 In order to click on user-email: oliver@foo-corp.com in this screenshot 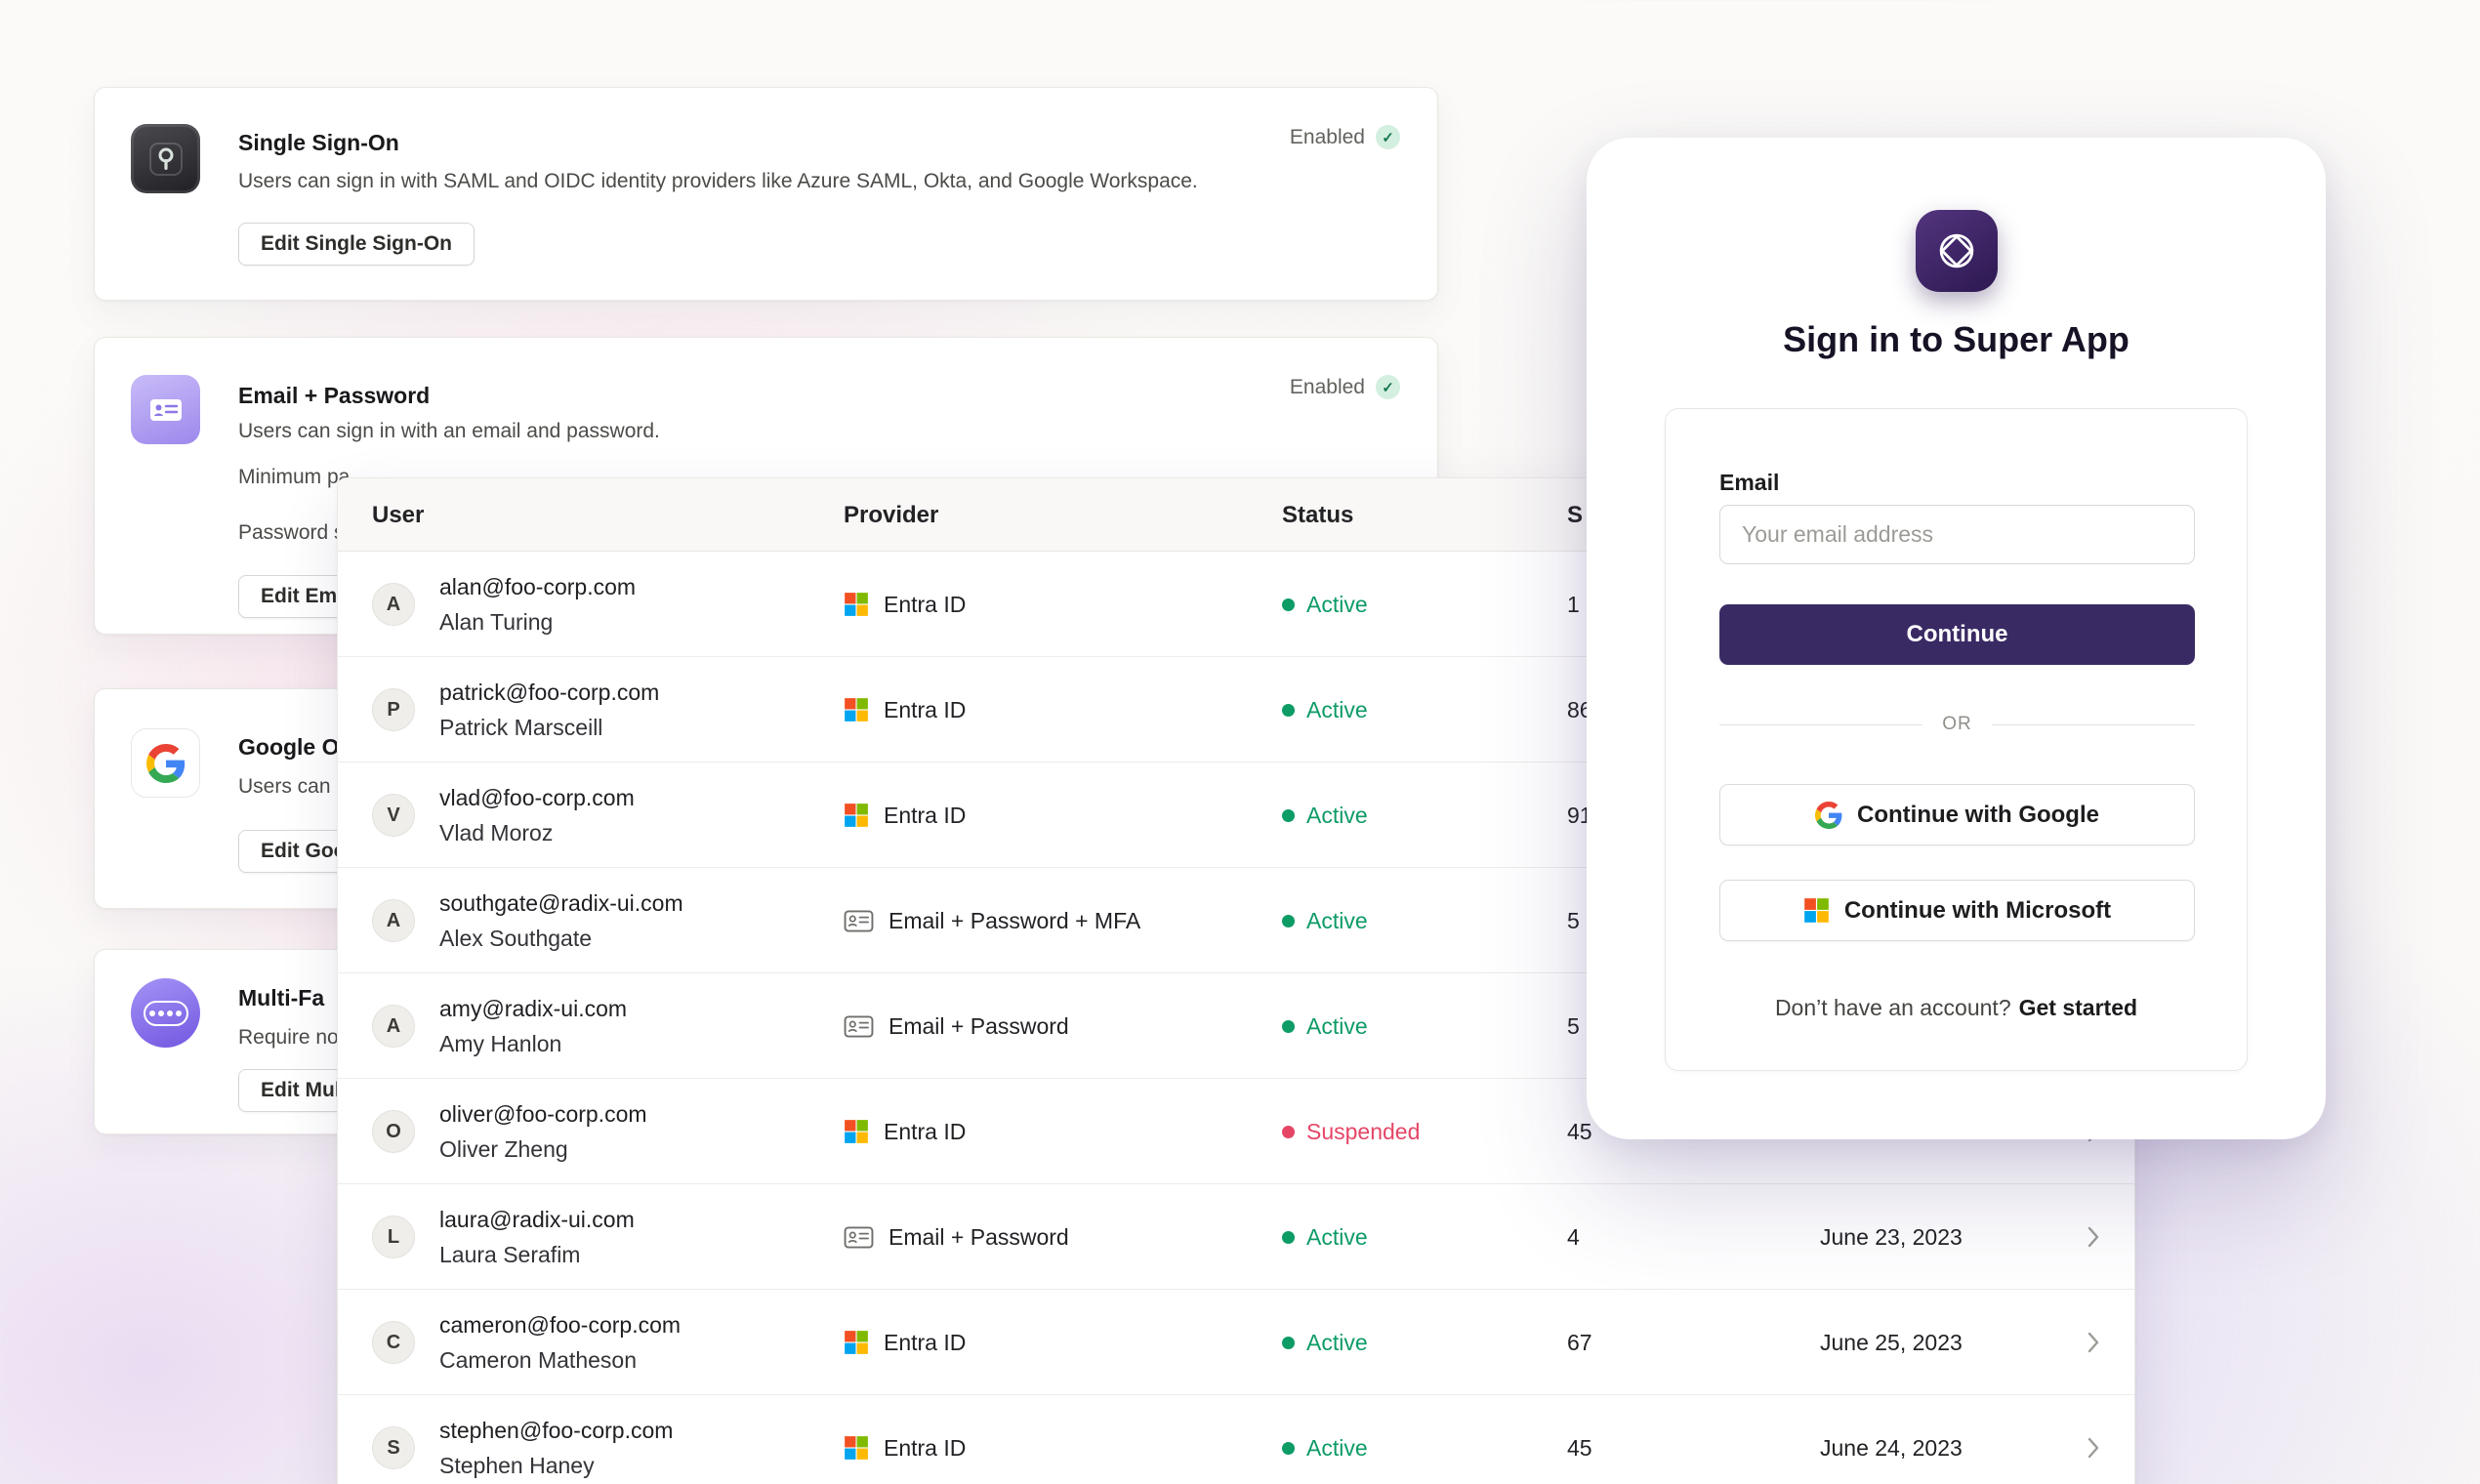, I will do `click(543, 1114)`.